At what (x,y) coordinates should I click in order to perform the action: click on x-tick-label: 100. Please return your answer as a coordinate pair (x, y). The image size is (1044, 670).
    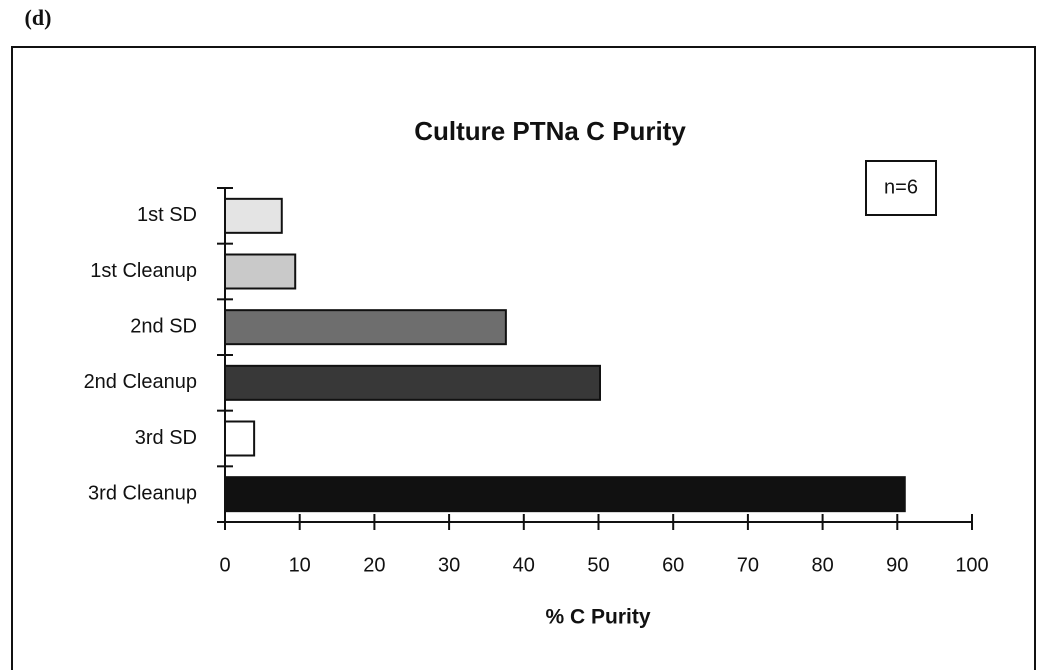
    Looking at the image, I should click on (971, 565).